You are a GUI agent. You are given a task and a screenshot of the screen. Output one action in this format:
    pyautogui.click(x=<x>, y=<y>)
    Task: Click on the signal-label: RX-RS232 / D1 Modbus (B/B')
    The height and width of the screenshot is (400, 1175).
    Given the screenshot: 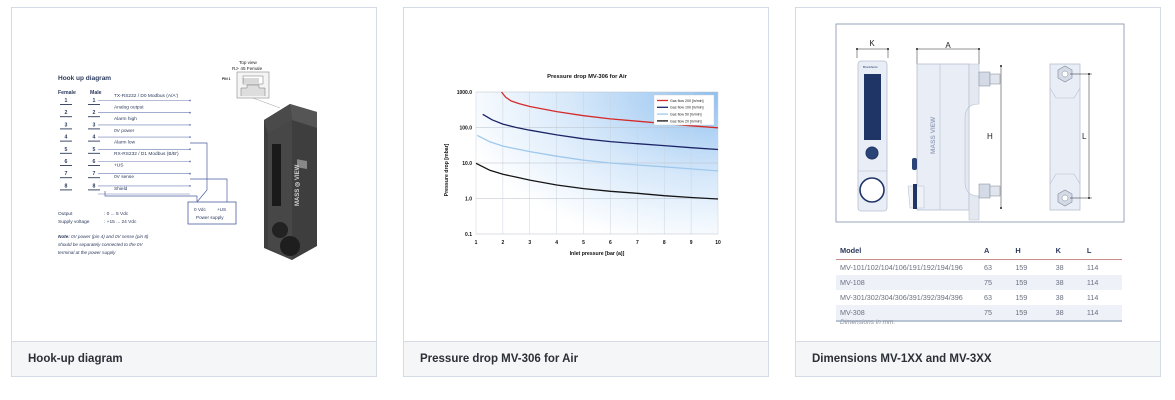 What is the action you would take?
    pyautogui.click(x=146, y=154)
    